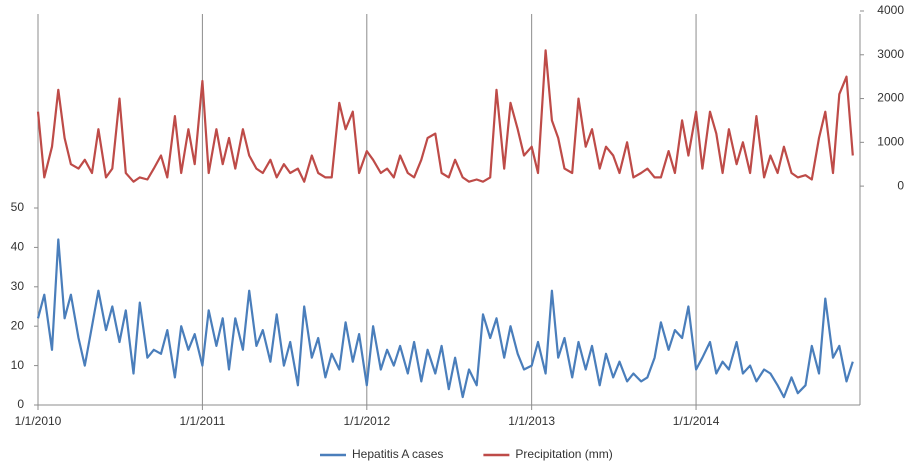  What do you see at coordinates (563, 454) in the screenshot?
I see `legend-label: Precipitation (mm)` at bounding box center [563, 454].